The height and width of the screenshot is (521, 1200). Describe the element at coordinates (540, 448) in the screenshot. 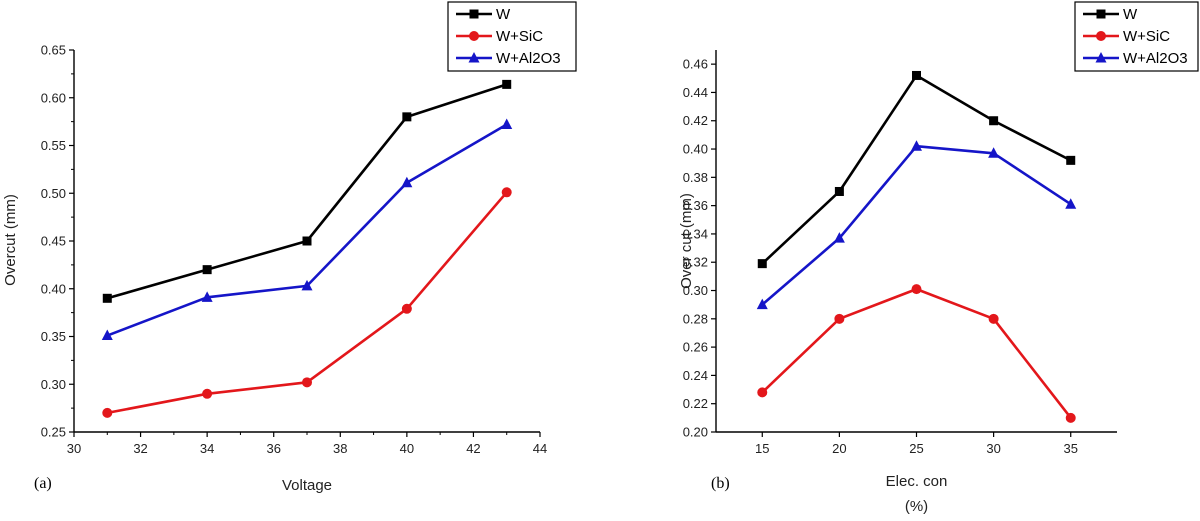

I see `chart-a-x-tick-label: 44` at that location.